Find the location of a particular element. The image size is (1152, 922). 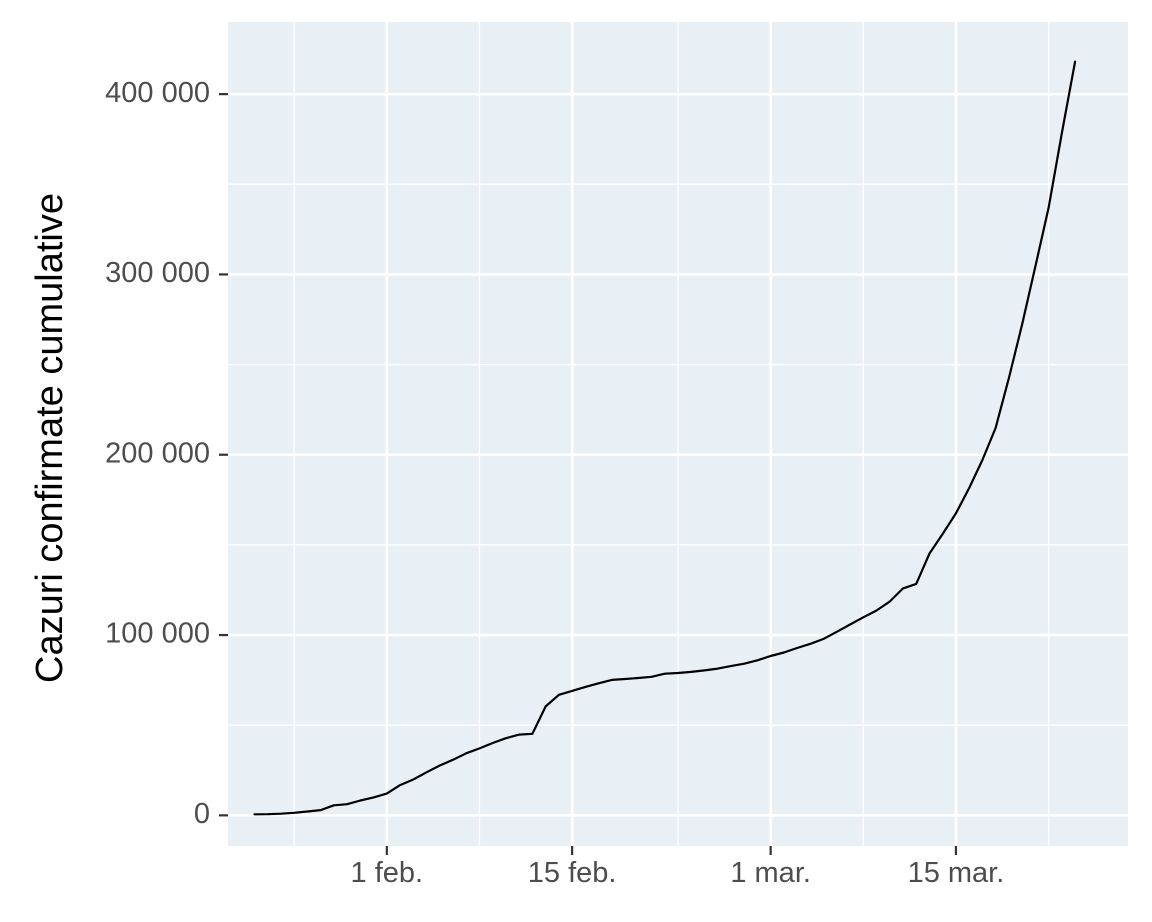

y-axis-tick-labels: 0 100 000 200 000 300 000 400 000 is located at coordinates (157, 453).